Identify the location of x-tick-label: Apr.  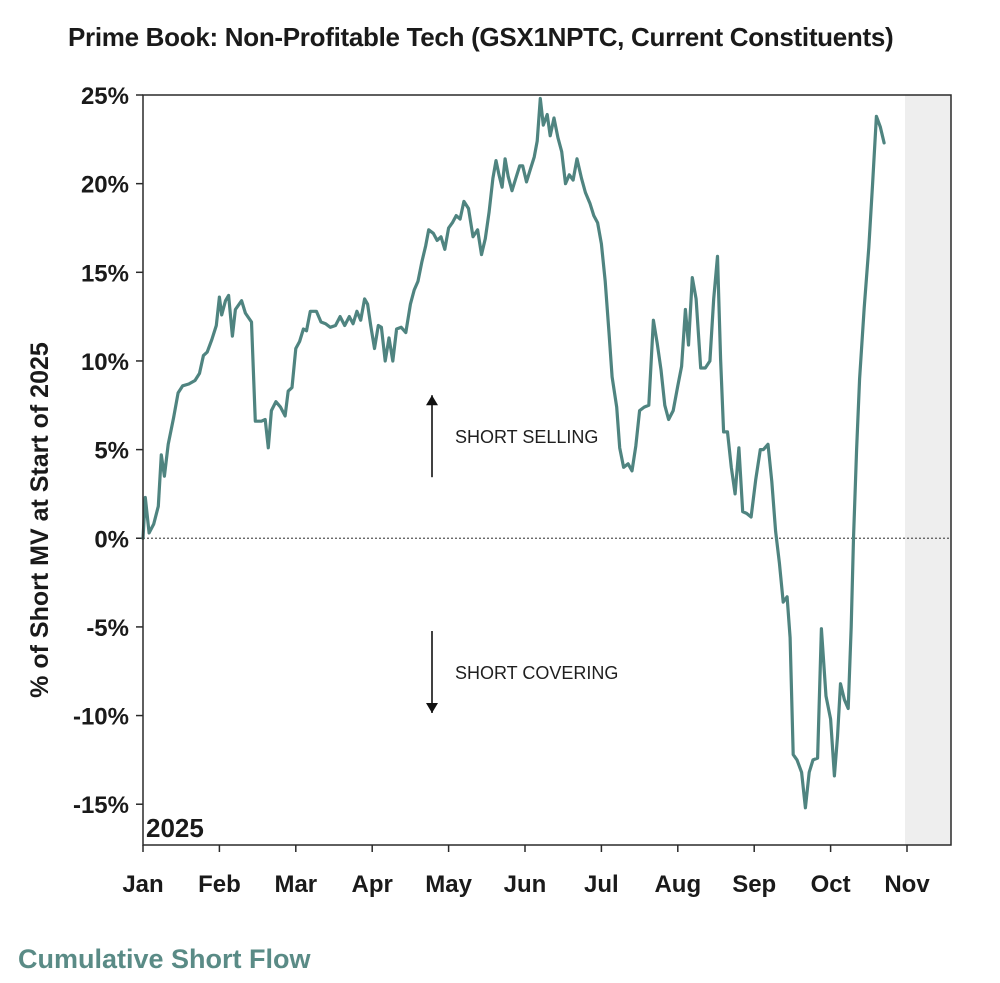
(372, 884).